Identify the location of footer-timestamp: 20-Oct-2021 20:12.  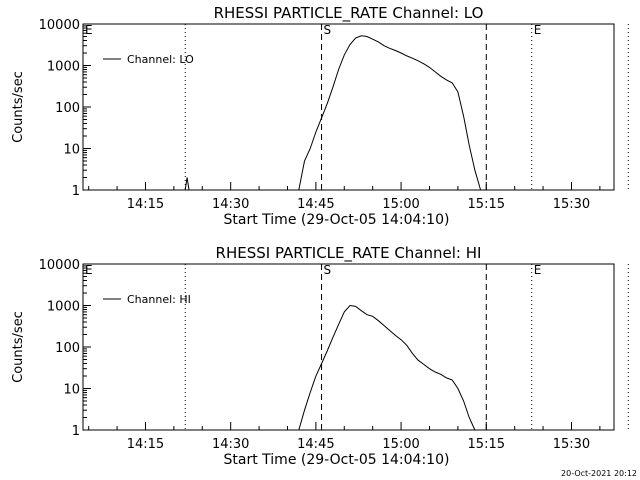
(599, 473).